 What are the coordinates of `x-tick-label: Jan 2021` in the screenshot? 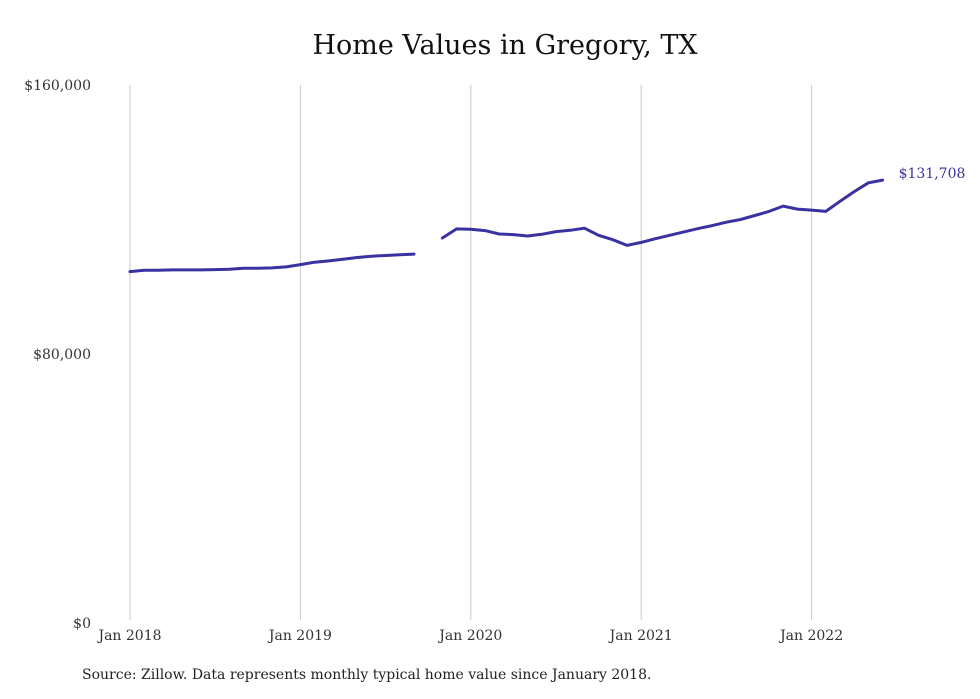 It's located at (640, 636).